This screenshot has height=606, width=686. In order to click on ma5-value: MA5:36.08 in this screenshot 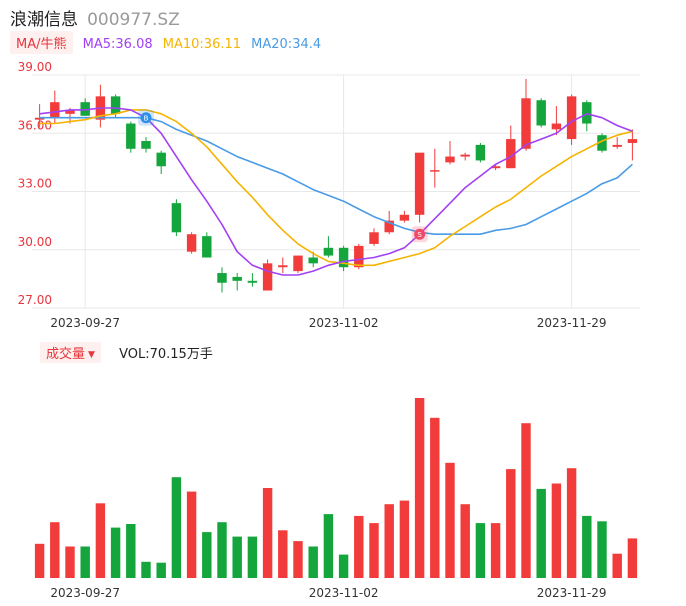, I will do `click(117, 44)`.